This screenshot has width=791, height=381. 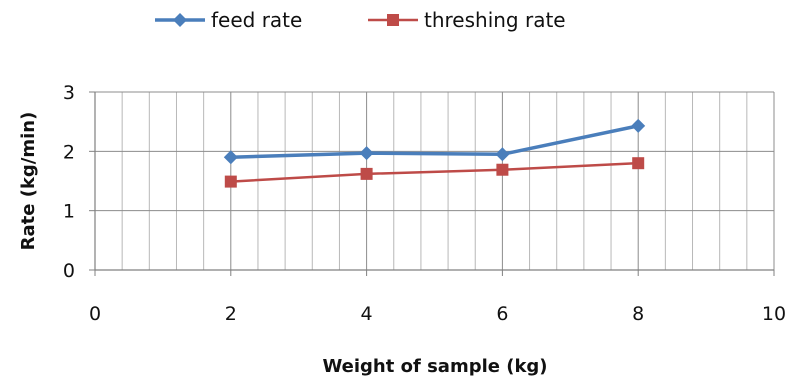 What do you see at coordinates (69, 212) in the screenshot?
I see `y-tick-label: 1` at bounding box center [69, 212].